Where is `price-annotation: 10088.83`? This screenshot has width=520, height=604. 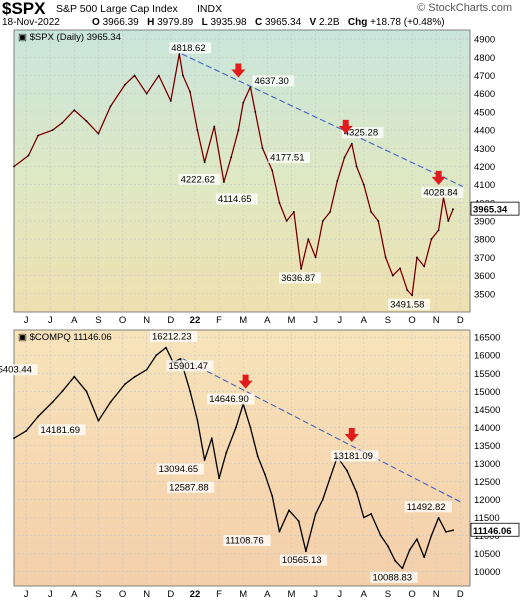 price-annotation: 10088.83 is located at coordinates (392, 577).